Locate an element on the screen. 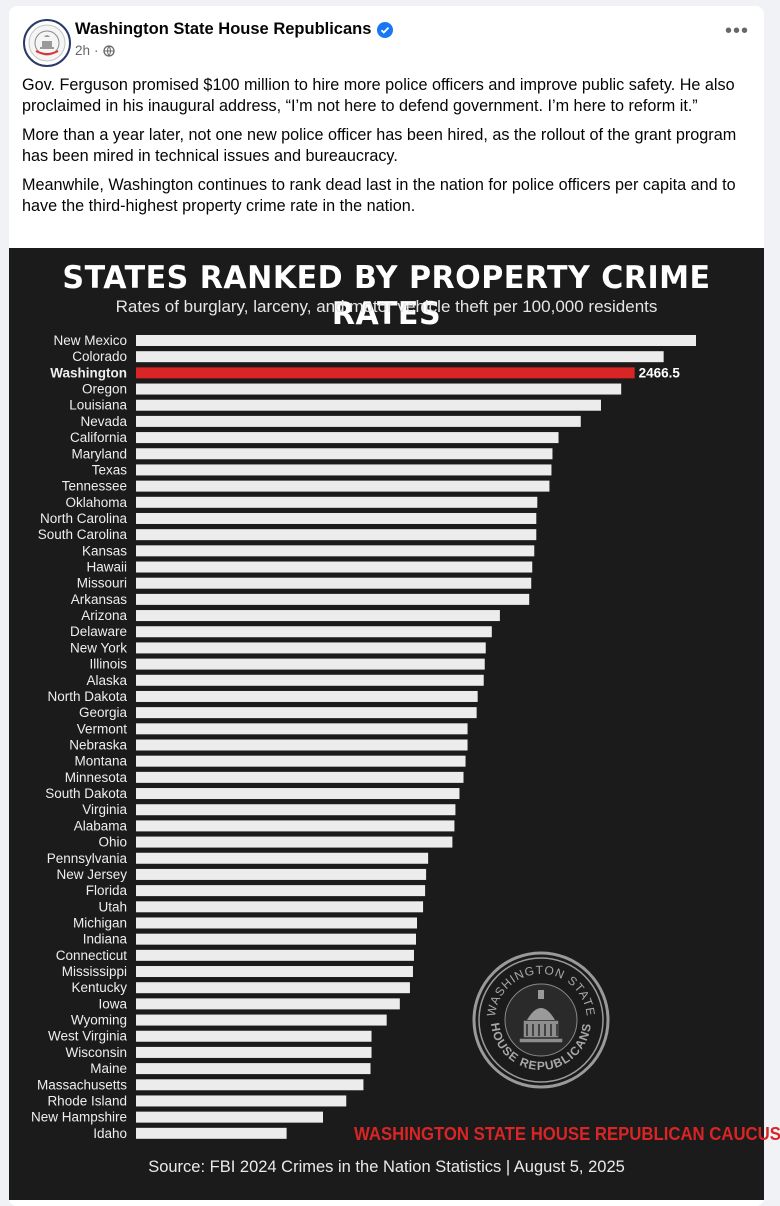 Image resolution: width=780 pixels, height=1206 pixels. state-label: Alaska is located at coordinates (106, 680).